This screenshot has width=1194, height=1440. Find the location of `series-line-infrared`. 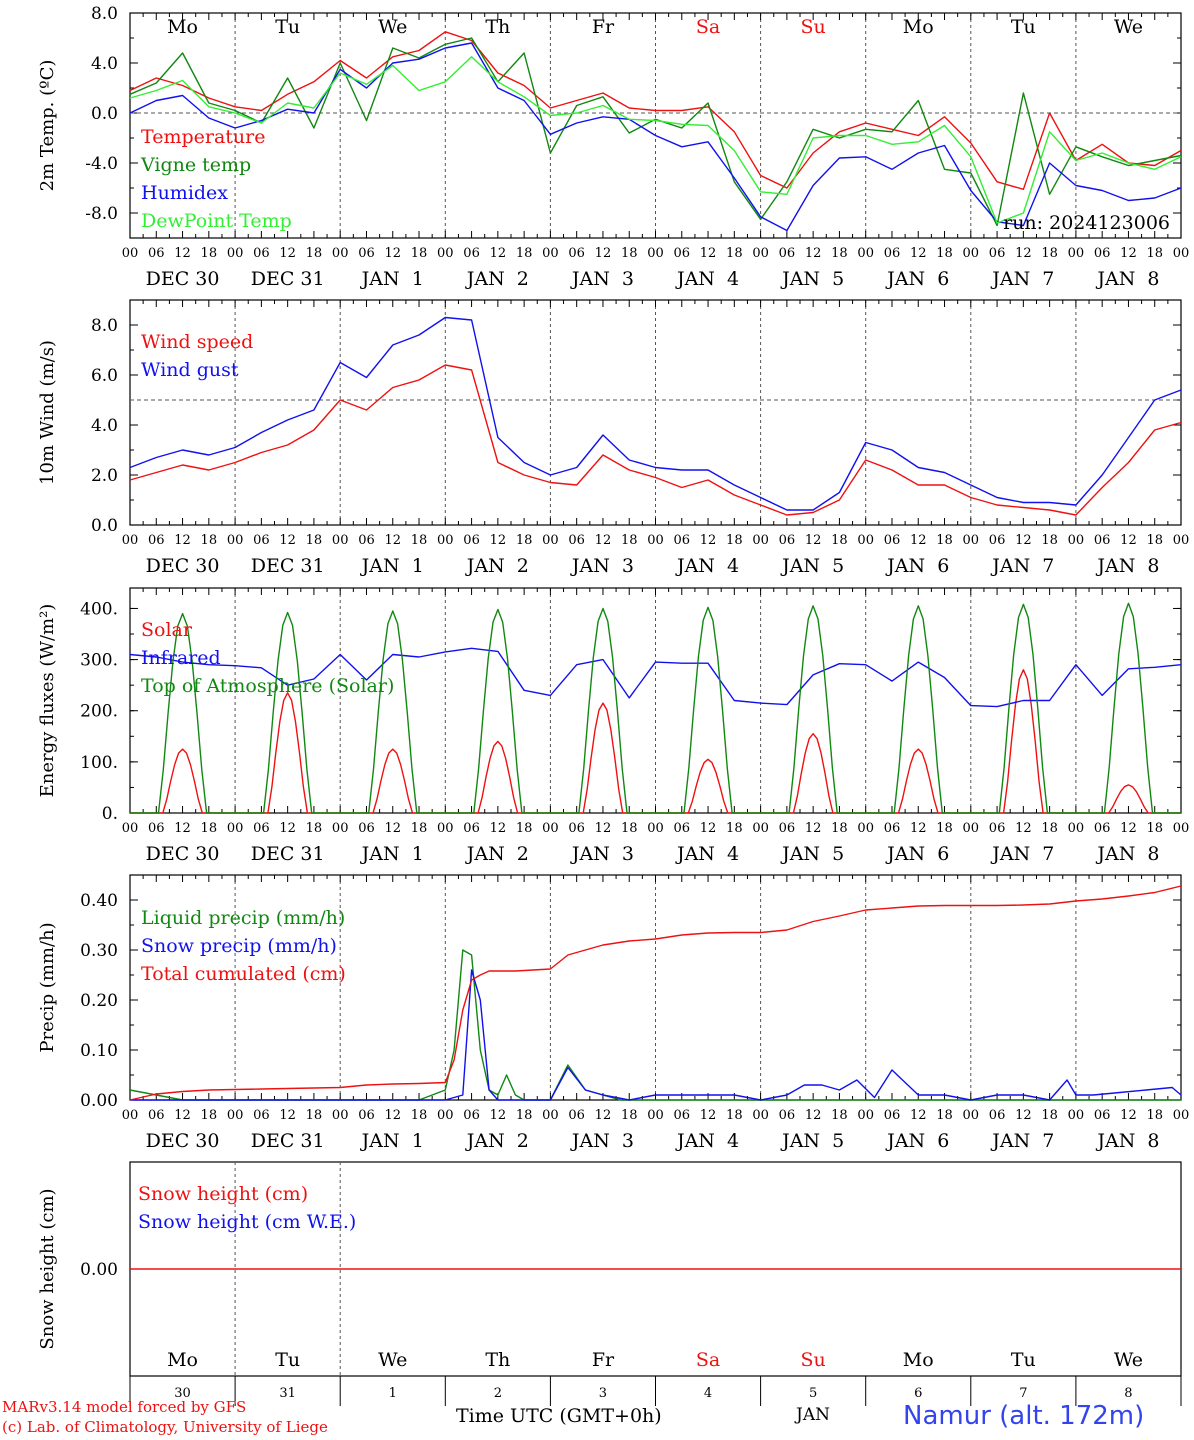

series-line-infrared is located at coordinates (655, 677).